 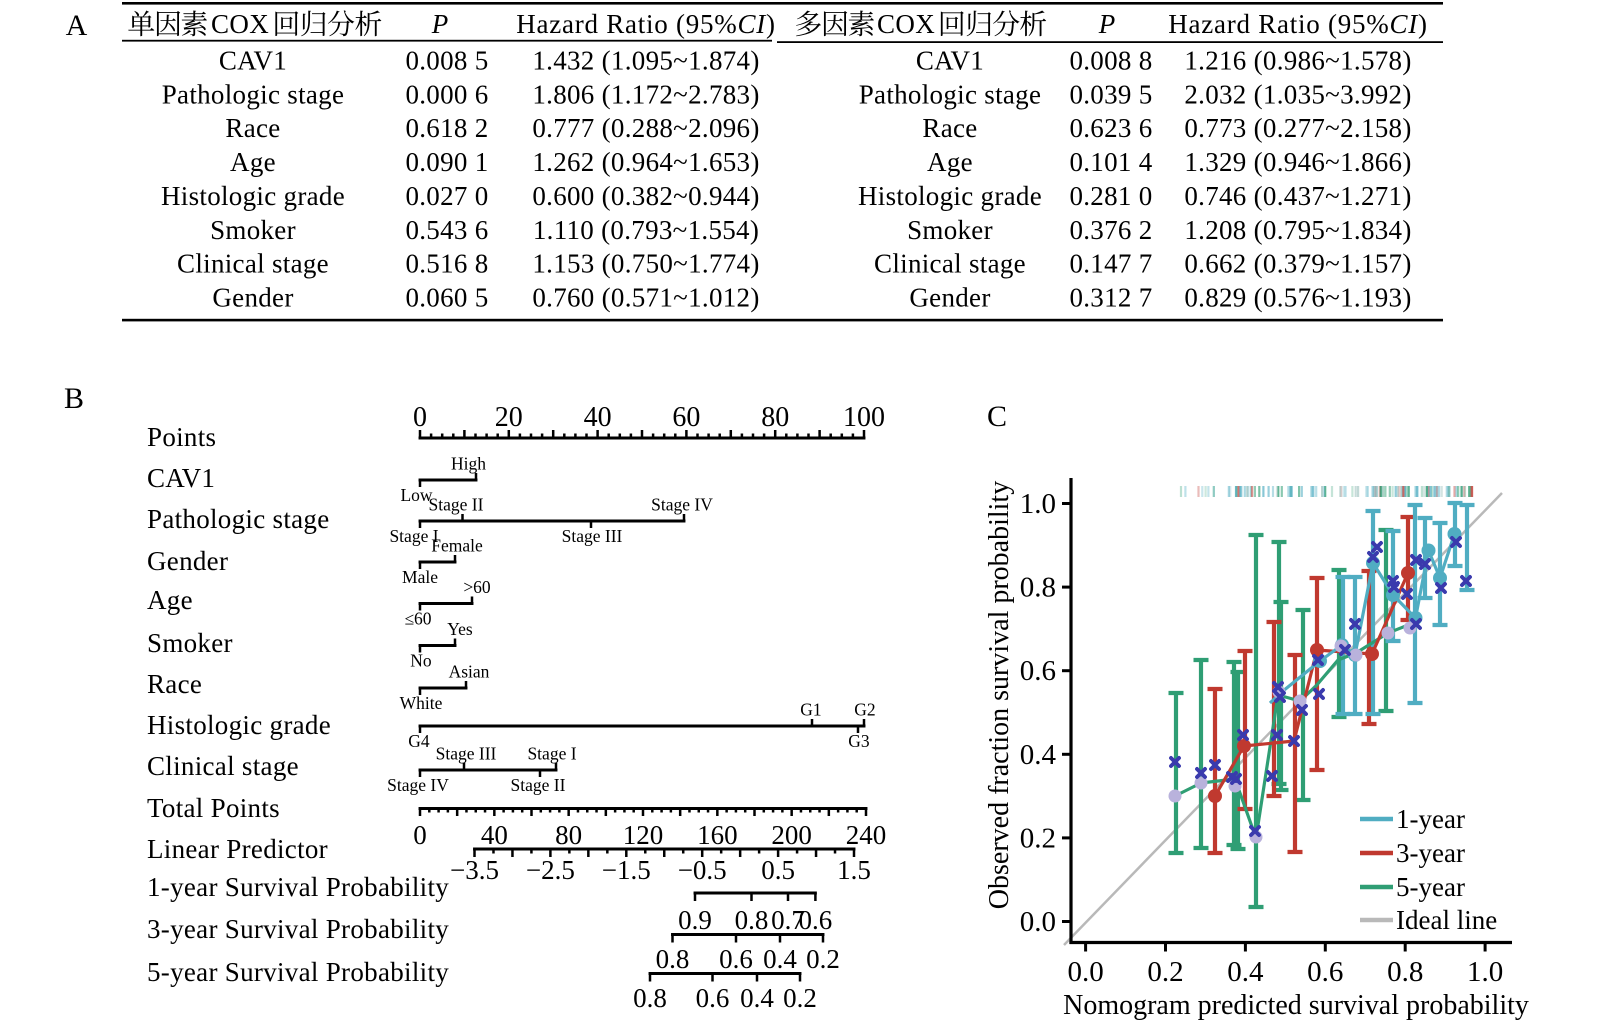 I want to click on svg-text: 60, so click(x=686, y=417).